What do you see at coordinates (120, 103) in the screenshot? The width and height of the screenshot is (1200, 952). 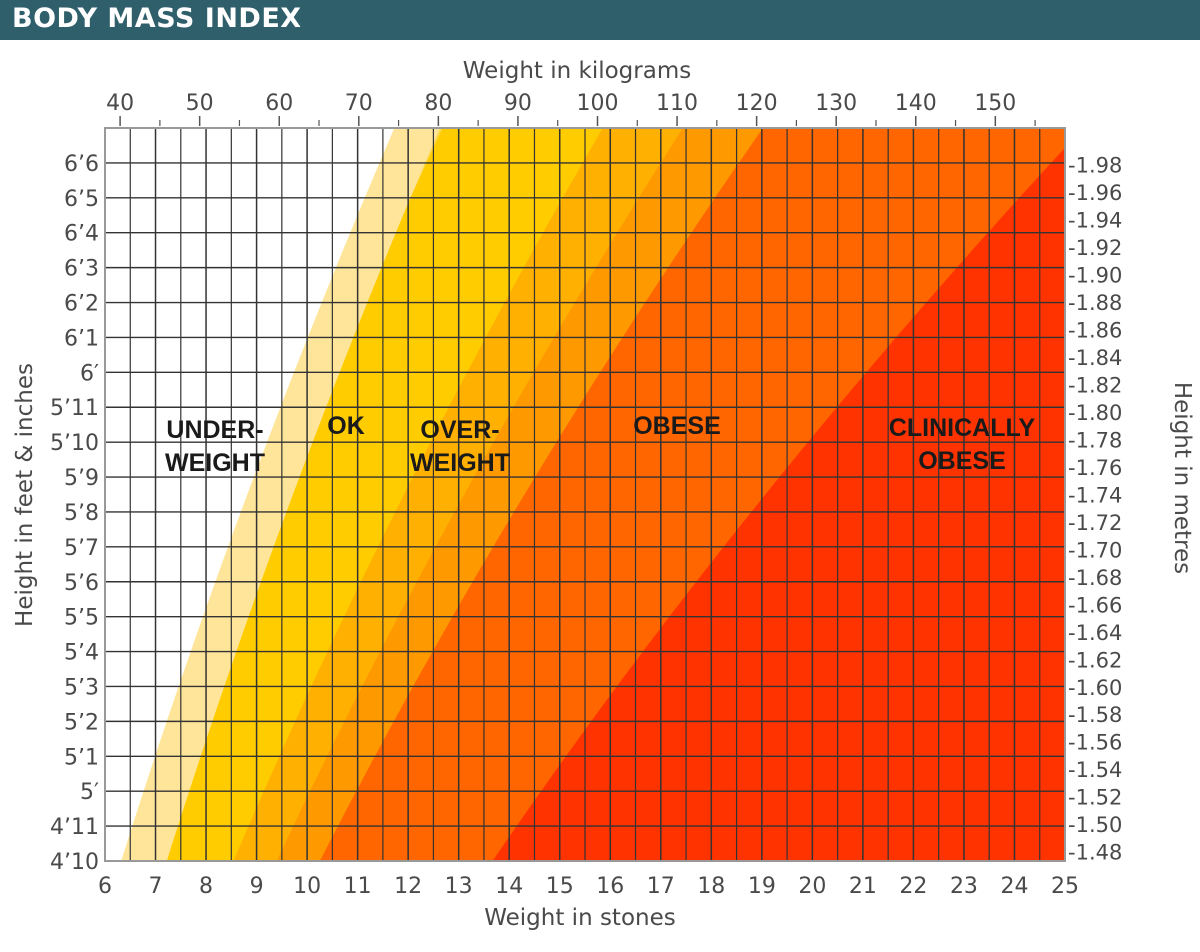 I see `kg-tick-label: 40` at bounding box center [120, 103].